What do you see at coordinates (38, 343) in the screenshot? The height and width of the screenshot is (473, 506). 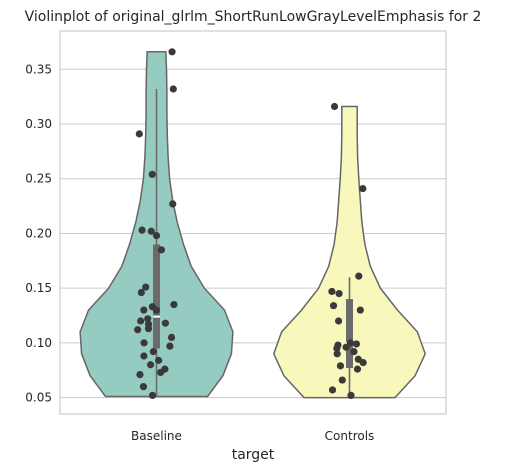 I see `y-tick-label: 0.10` at bounding box center [38, 343].